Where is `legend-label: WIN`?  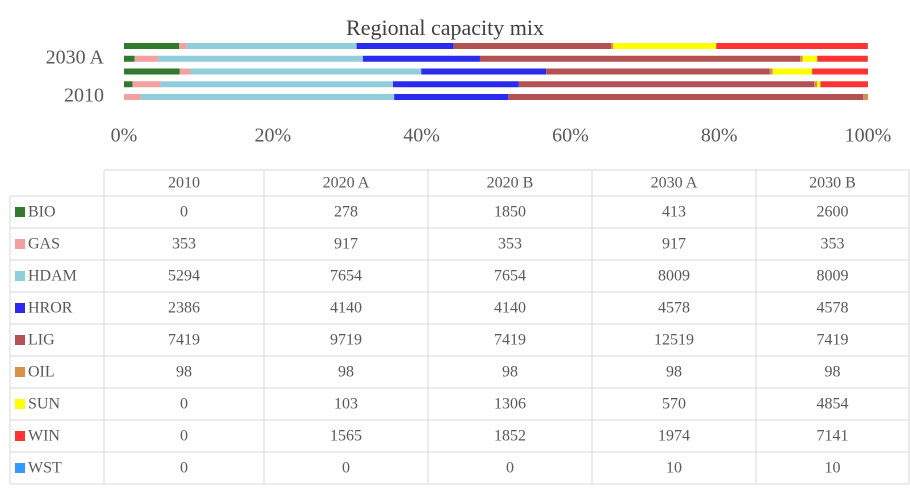 legend-label: WIN is located at coordinates (44, 436).